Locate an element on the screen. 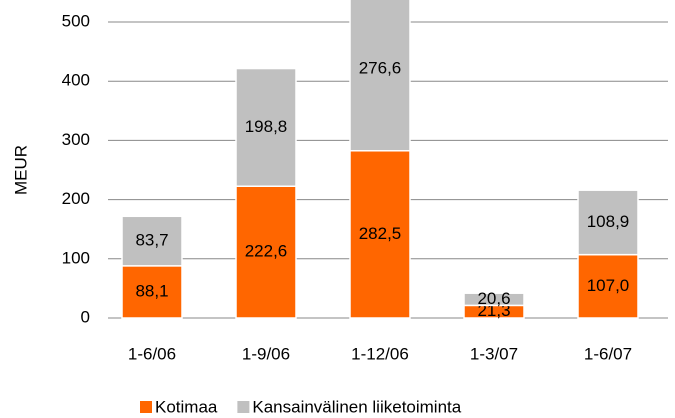  legend-label: Kansainvälinen liiketoiminta is located at coordinates (356, 406).